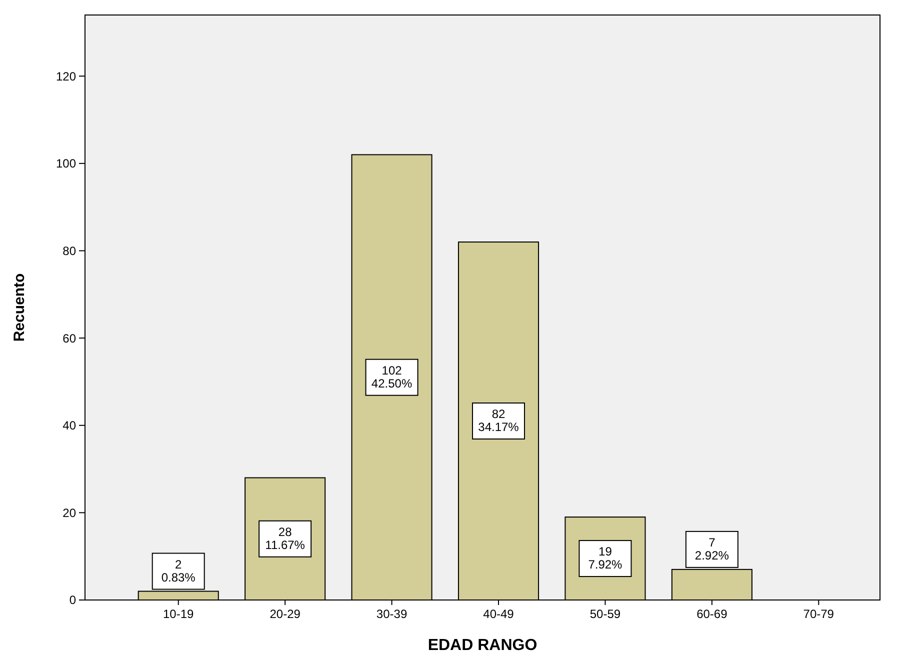  Describe the element at coordinates (391, 376) in the screenshot. I see `data-label: 102 42.50%` at that location.